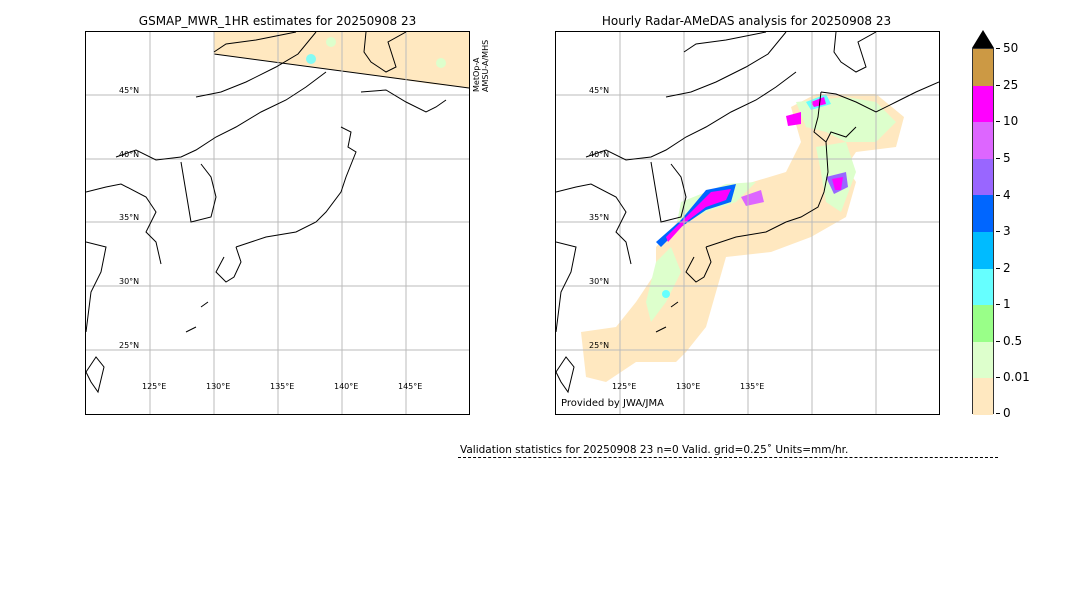 Image resolution: width=1080 pixels, height=612 pixels. I want to click on sensor-label: AMSU-A/MHS, so click(485, 65).